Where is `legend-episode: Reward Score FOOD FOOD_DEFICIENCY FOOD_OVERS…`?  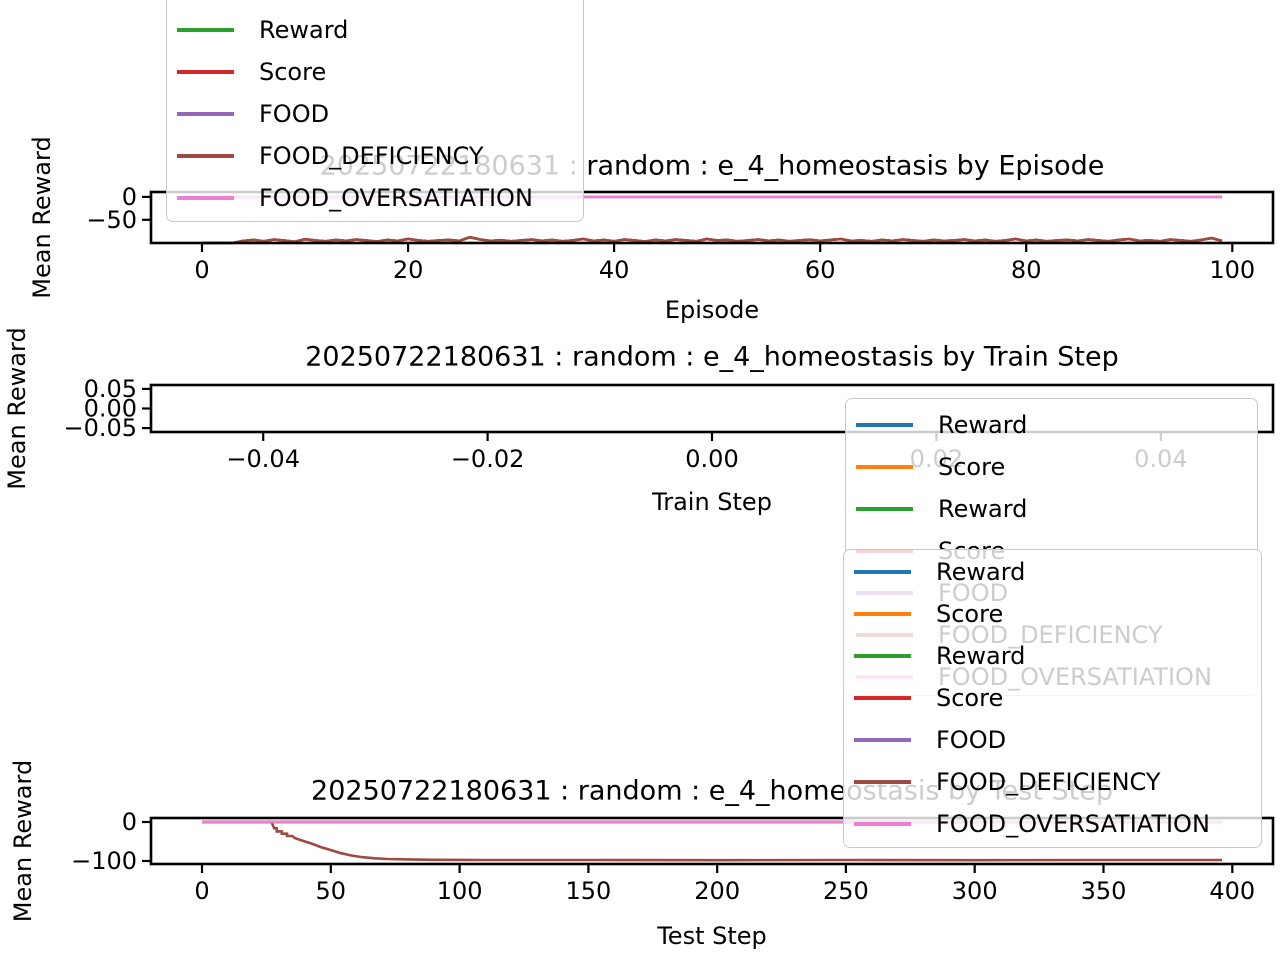 legend-episode: Reward Score FOOD FOOD_DEFICIENCY FOOD_OVERS… is located at coordinates (375, 111).